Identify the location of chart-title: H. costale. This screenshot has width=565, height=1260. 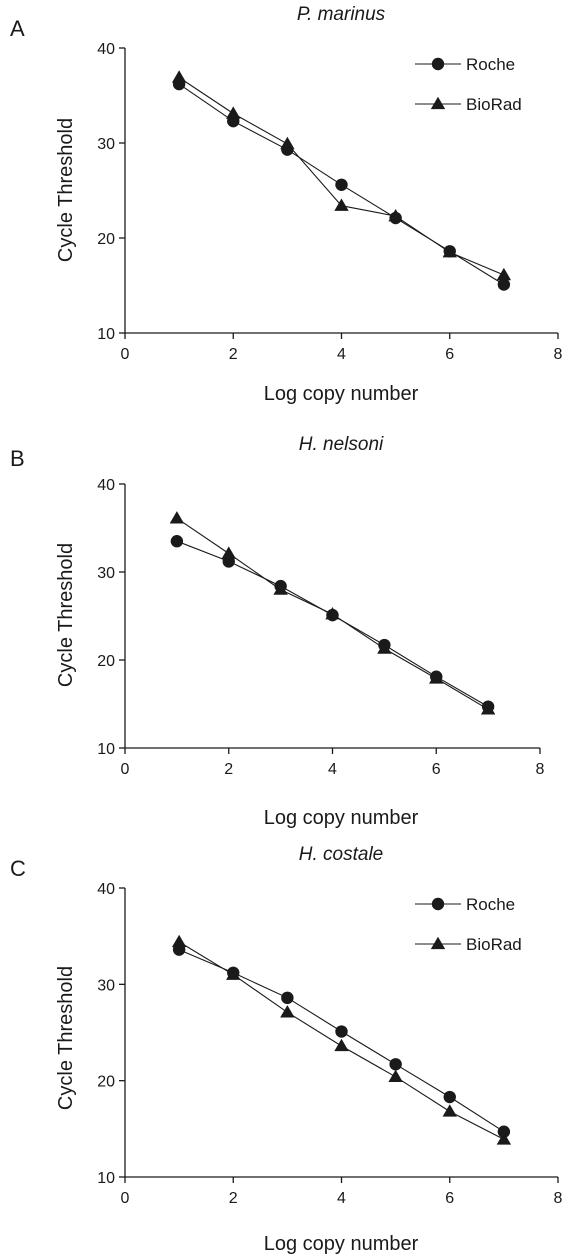
(341, 854).